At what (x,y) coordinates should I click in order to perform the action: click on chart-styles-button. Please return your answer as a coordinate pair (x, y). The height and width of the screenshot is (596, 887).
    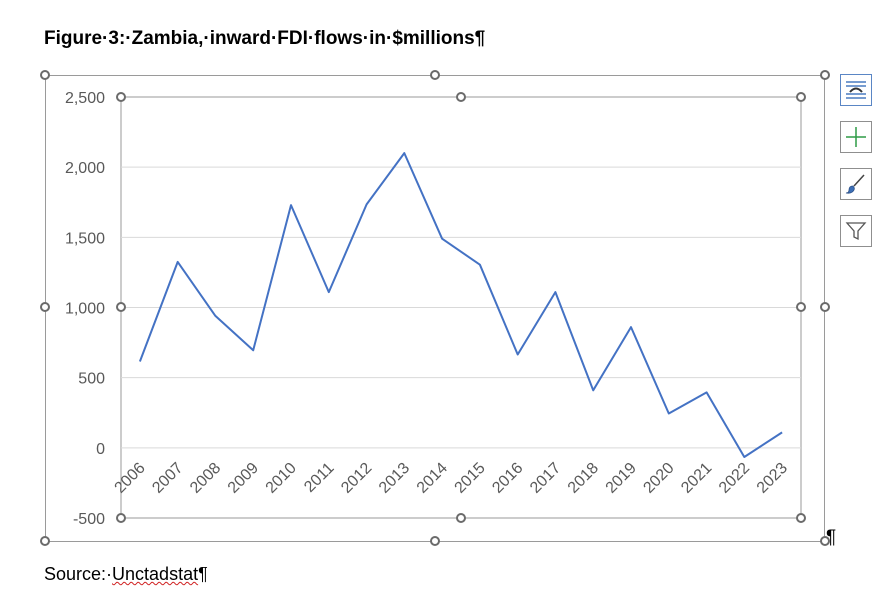
    Looking at the image, I should click on (856, 184).